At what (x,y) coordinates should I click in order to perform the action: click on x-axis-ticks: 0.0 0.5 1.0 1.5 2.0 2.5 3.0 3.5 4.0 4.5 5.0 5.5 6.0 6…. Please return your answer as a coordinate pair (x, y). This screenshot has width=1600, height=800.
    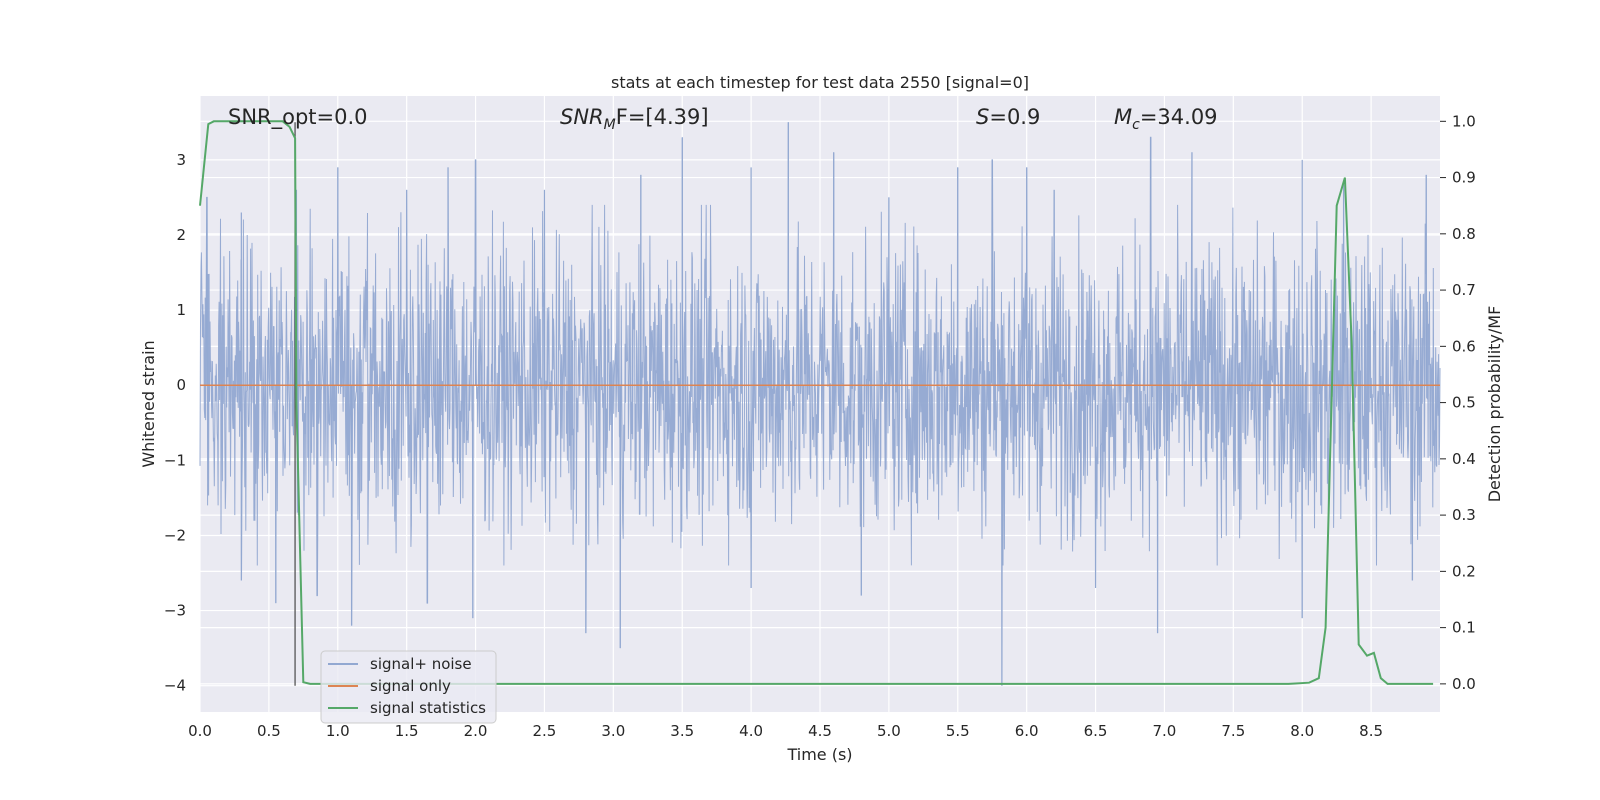
    Looking at the image, I should click on (785, 731).